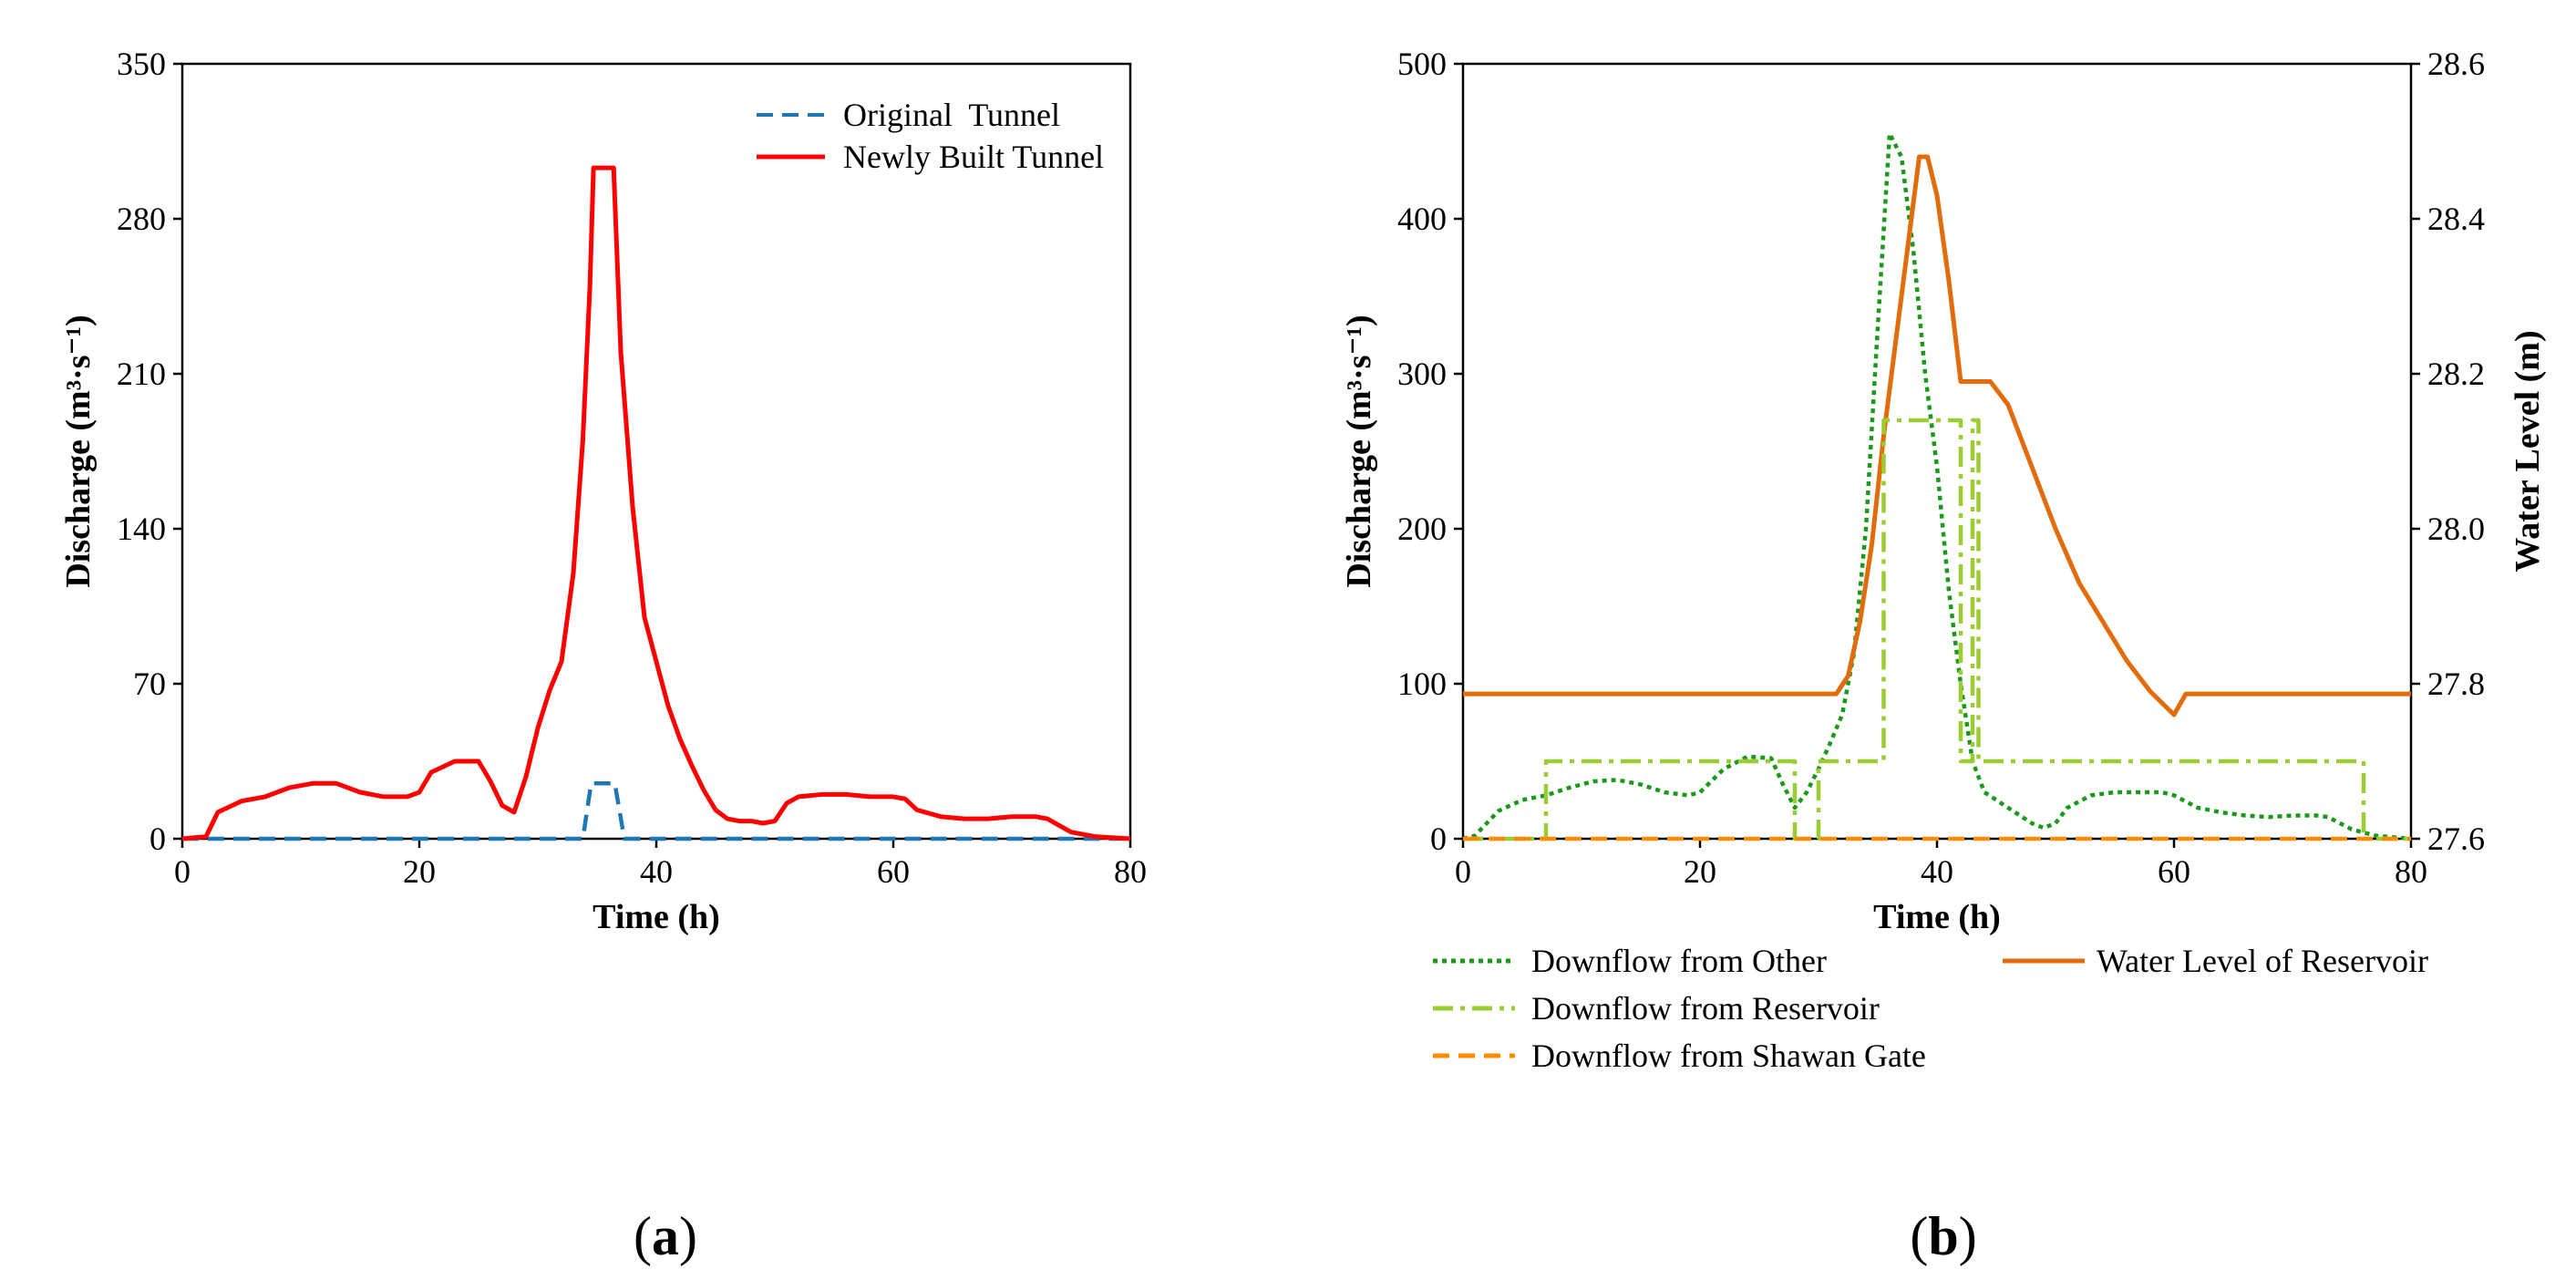  I want to click on panel-a-label: (a), so click(665, 1236).